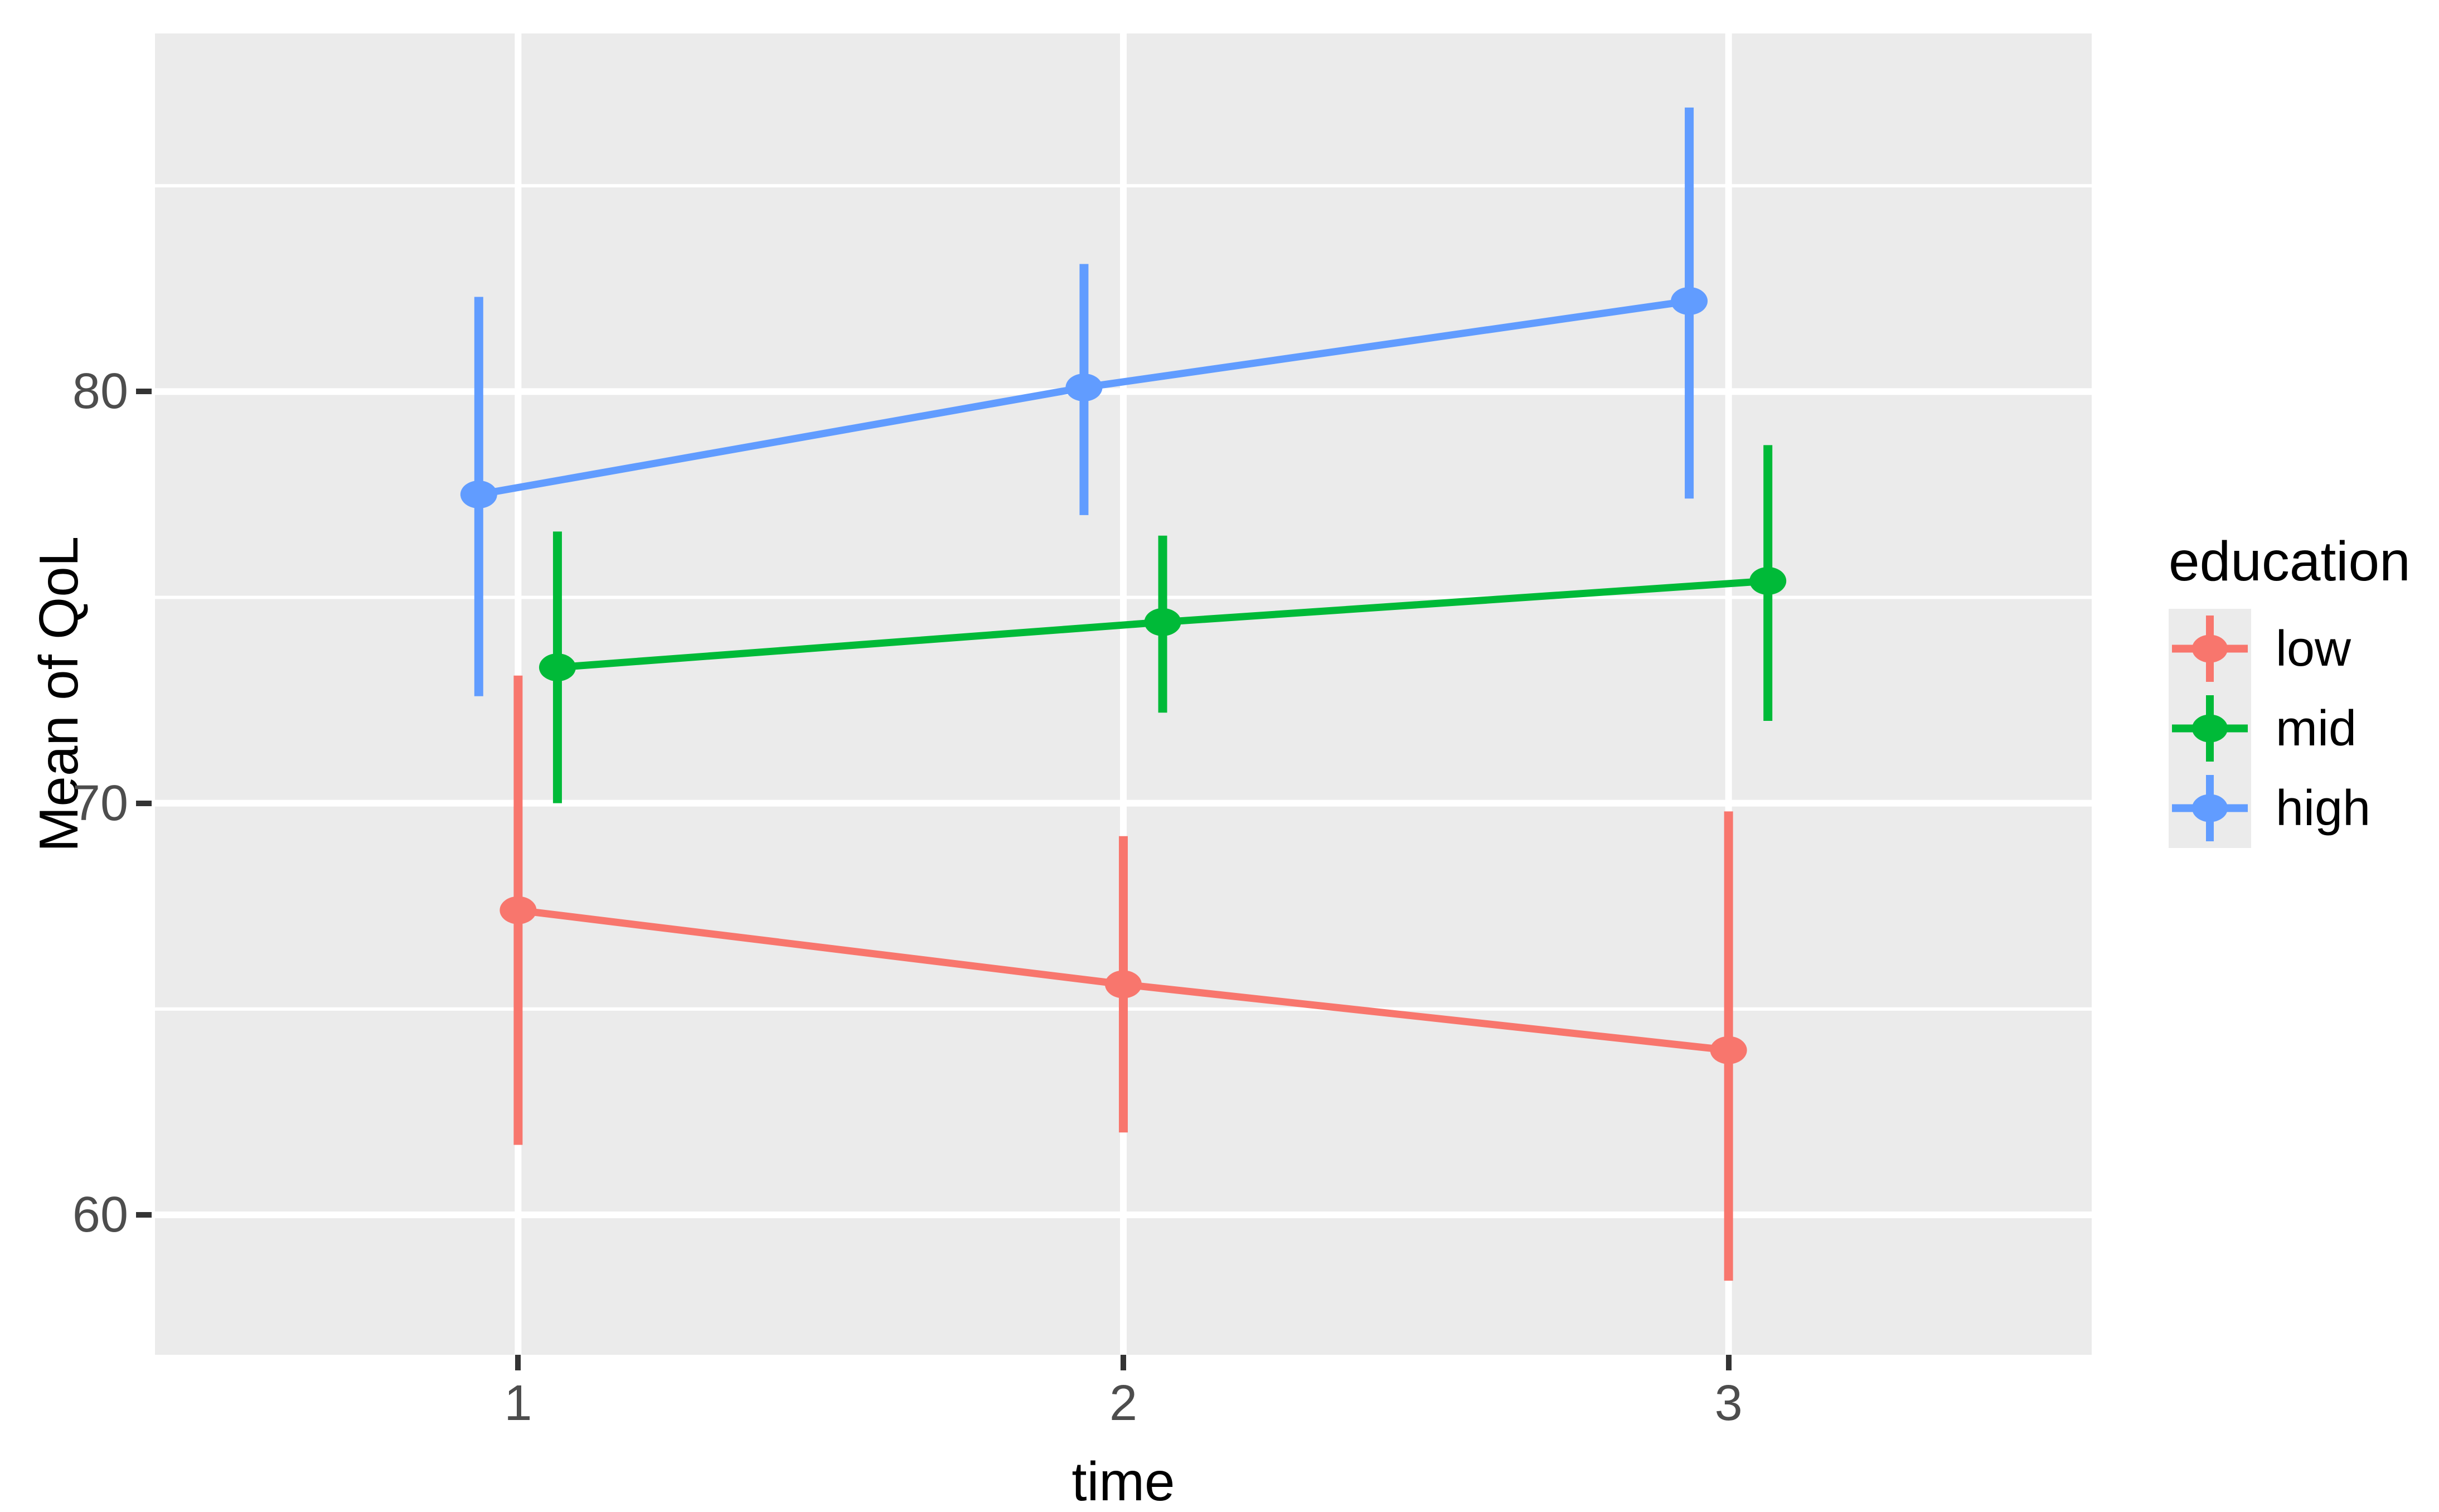  I want to click on legend-item-low: low, so click(2290, 649).